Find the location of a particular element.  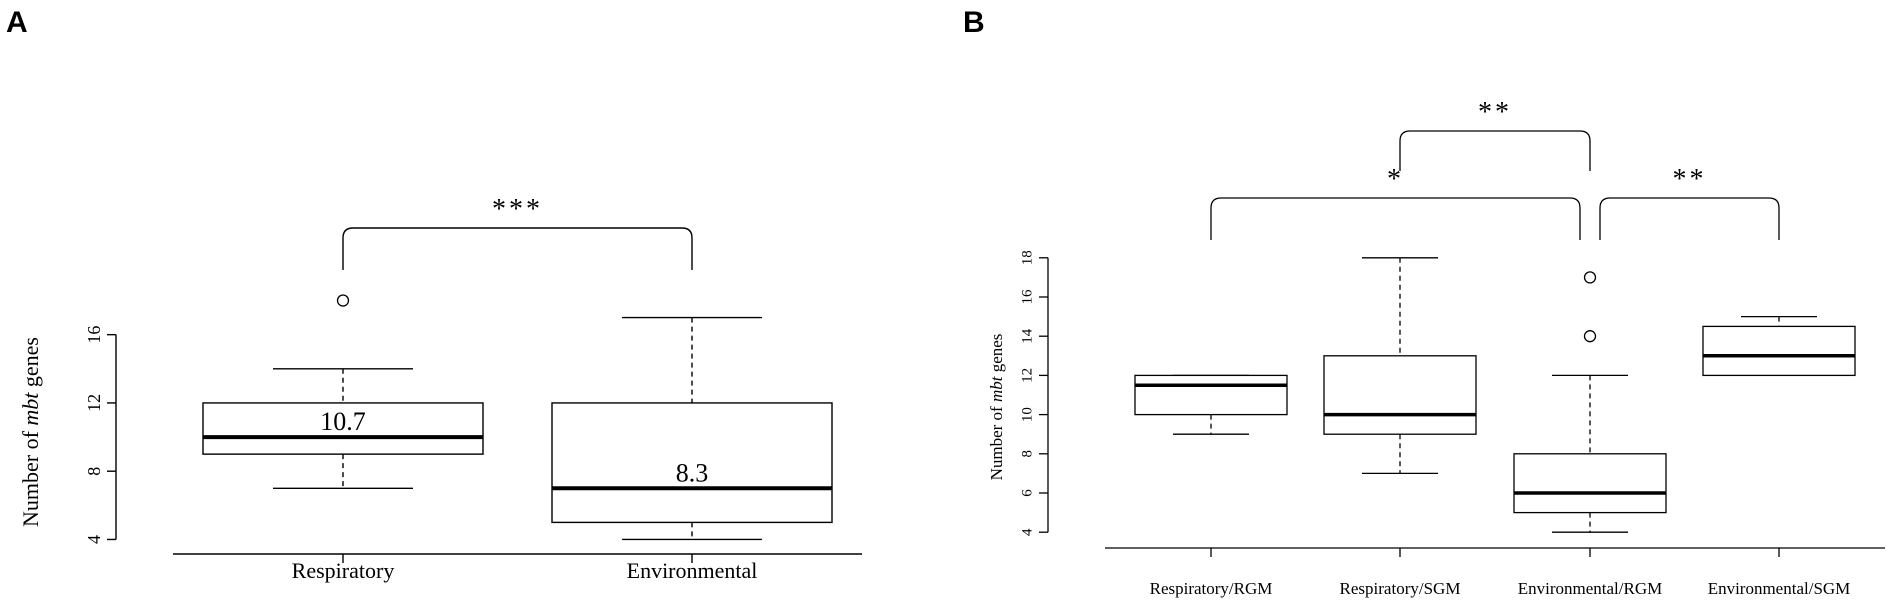

x-tick-label: Respiratory is located at coordinates (343, 570).